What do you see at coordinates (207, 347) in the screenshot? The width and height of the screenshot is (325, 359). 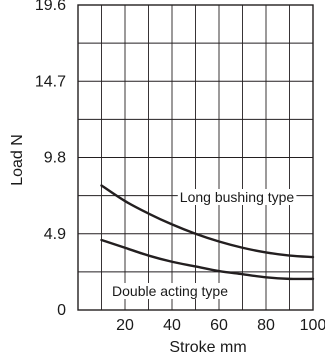 I see `x-axis-title: Stroke mm` at bounding box center [207, 347].